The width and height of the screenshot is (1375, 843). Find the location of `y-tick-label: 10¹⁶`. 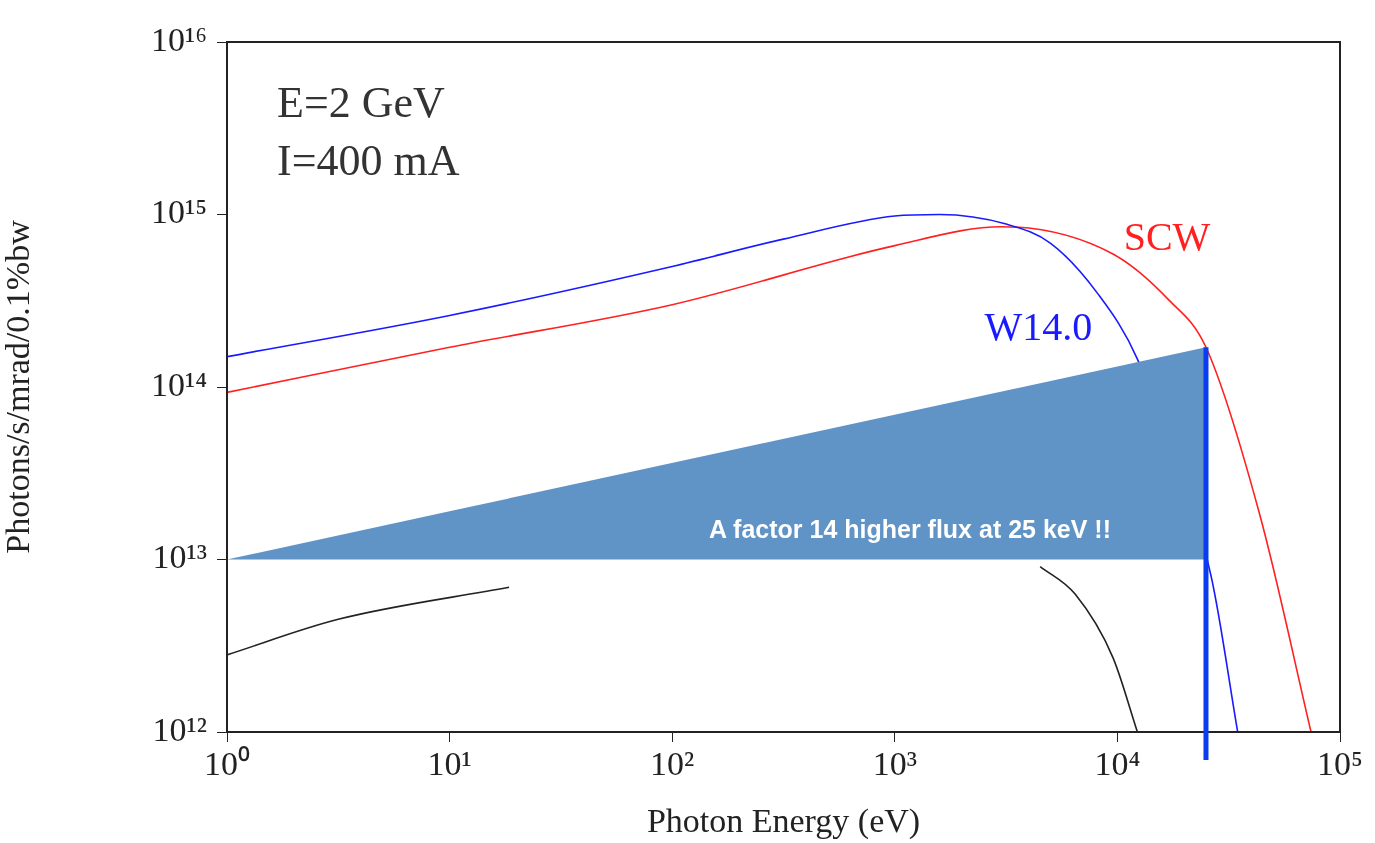

y-tick-label: 10¹⁶ is located at coordinates (178, 39).